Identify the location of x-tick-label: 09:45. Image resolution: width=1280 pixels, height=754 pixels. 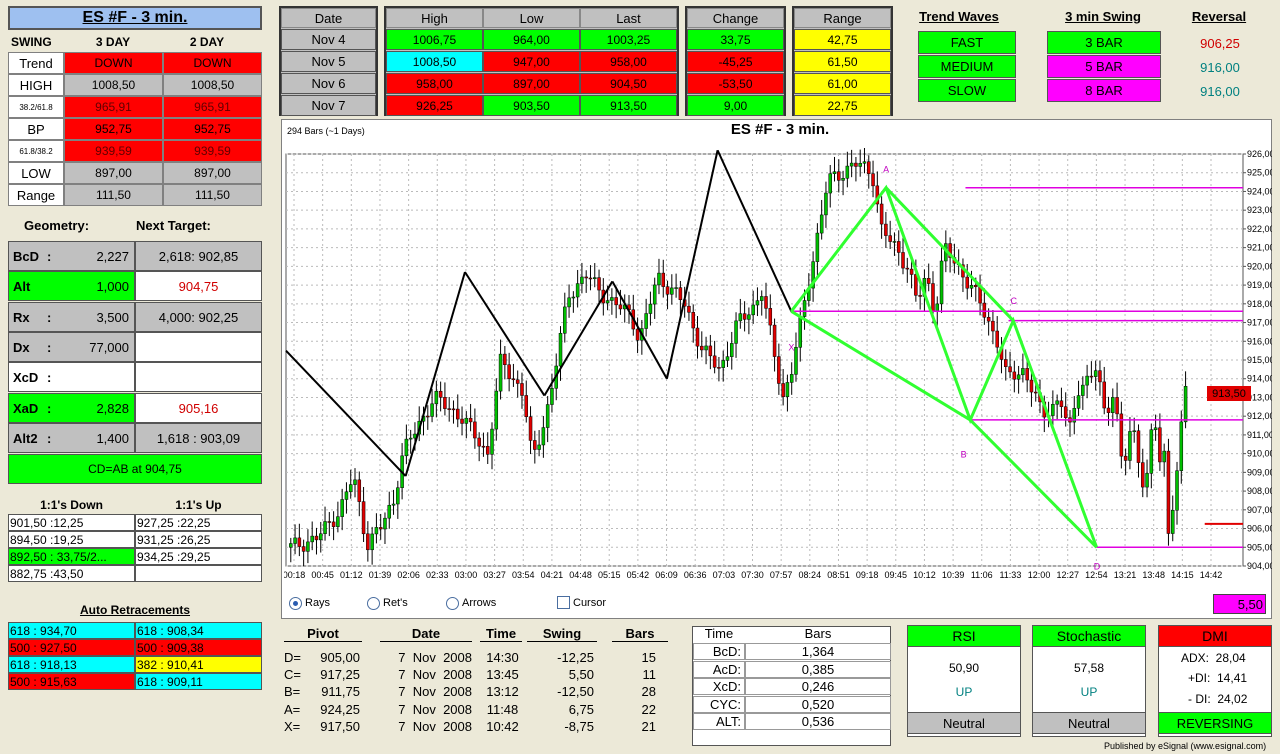
(896, 575).